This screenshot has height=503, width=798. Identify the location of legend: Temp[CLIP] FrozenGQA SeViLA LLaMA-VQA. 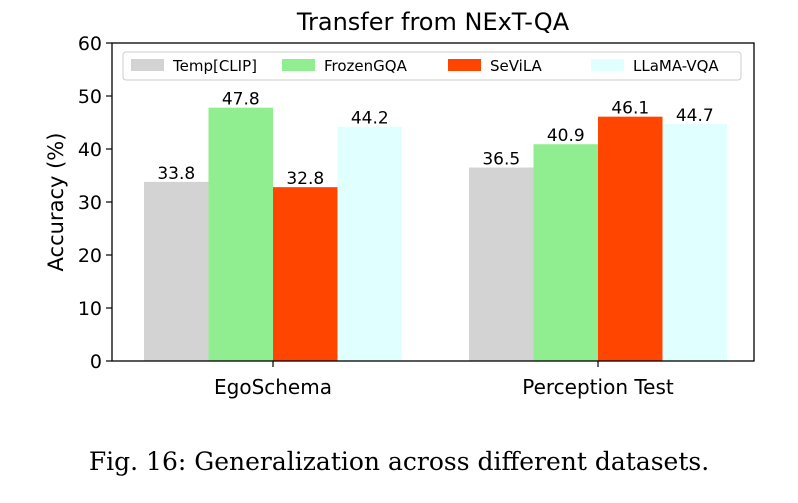
(432, 66).